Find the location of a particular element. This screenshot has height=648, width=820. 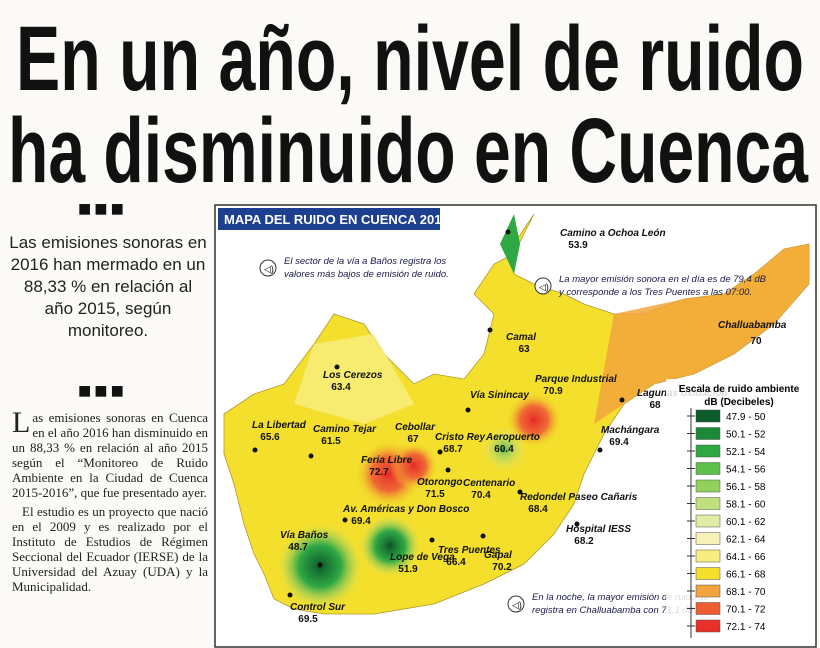

legend-label: 54.1 - 56 is located at coordinates (746, 470).